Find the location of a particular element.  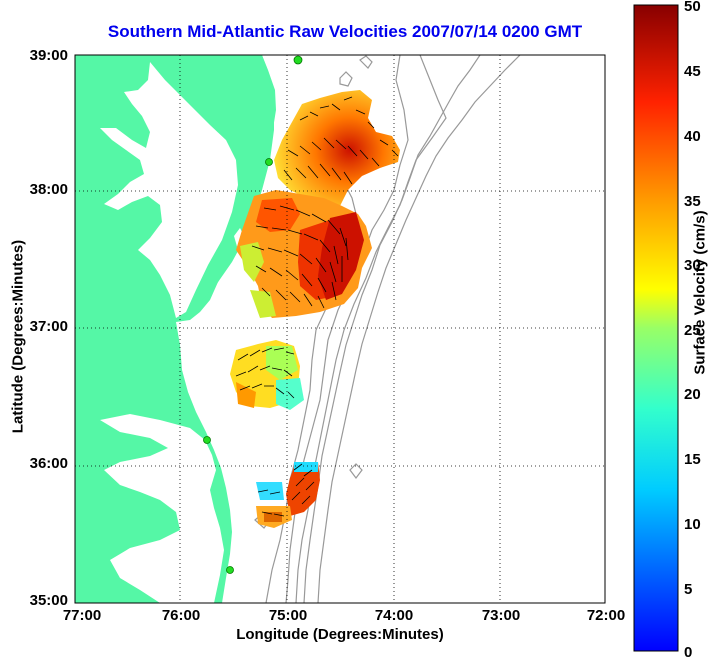

station-markers is located at coordinates (253, 314).